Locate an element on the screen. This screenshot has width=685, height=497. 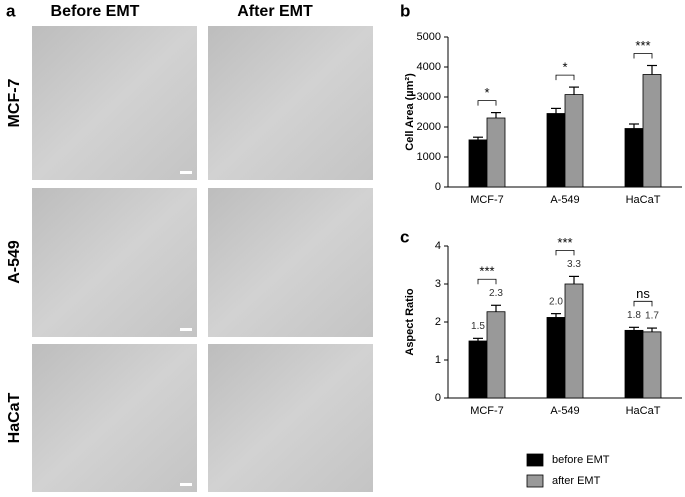
bar-annotation: 2.0 is located at coordinates (556, 301).